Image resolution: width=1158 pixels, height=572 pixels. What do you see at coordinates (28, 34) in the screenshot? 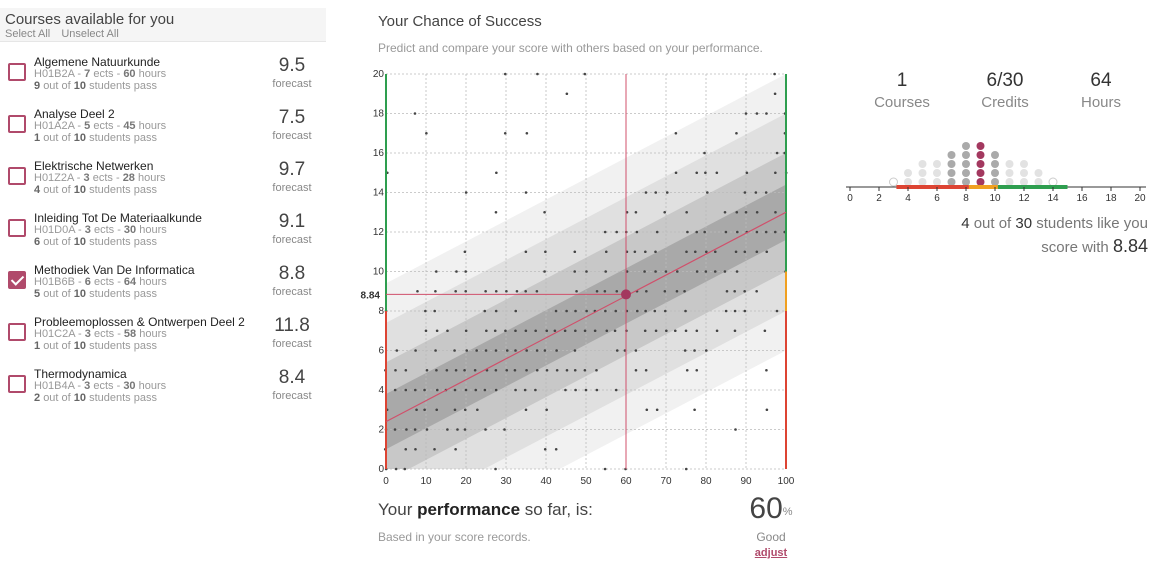
I see `select-all-link: Select All` at bounding box center [28, 34].